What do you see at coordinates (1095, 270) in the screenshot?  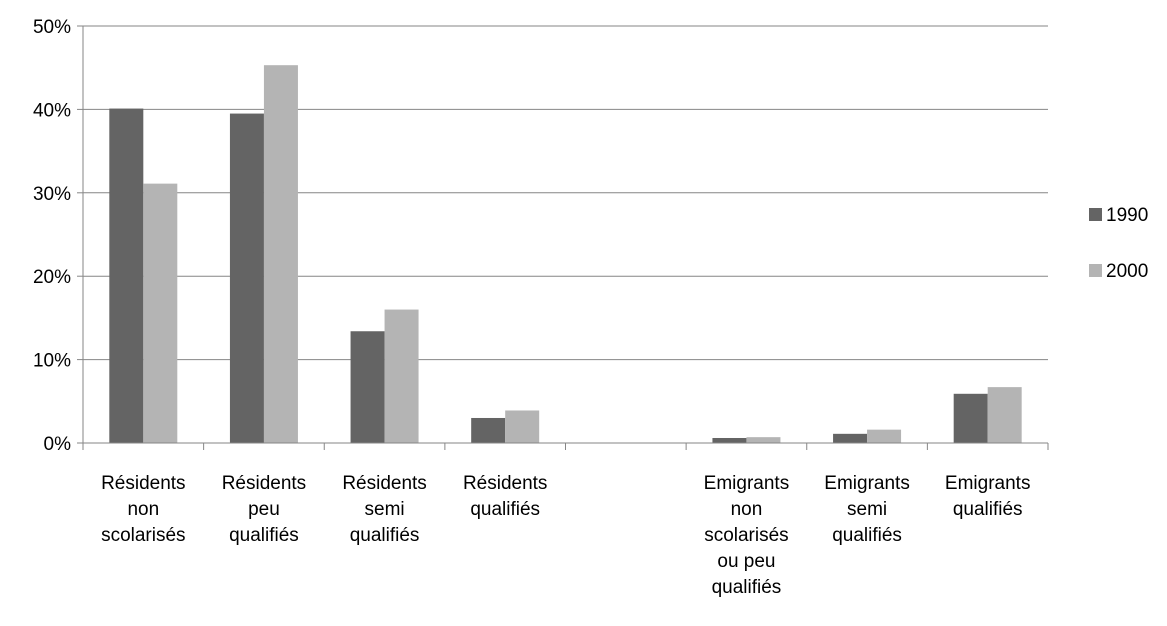 I see `legend-swatch-2000` at bounding box center [1095, 270].